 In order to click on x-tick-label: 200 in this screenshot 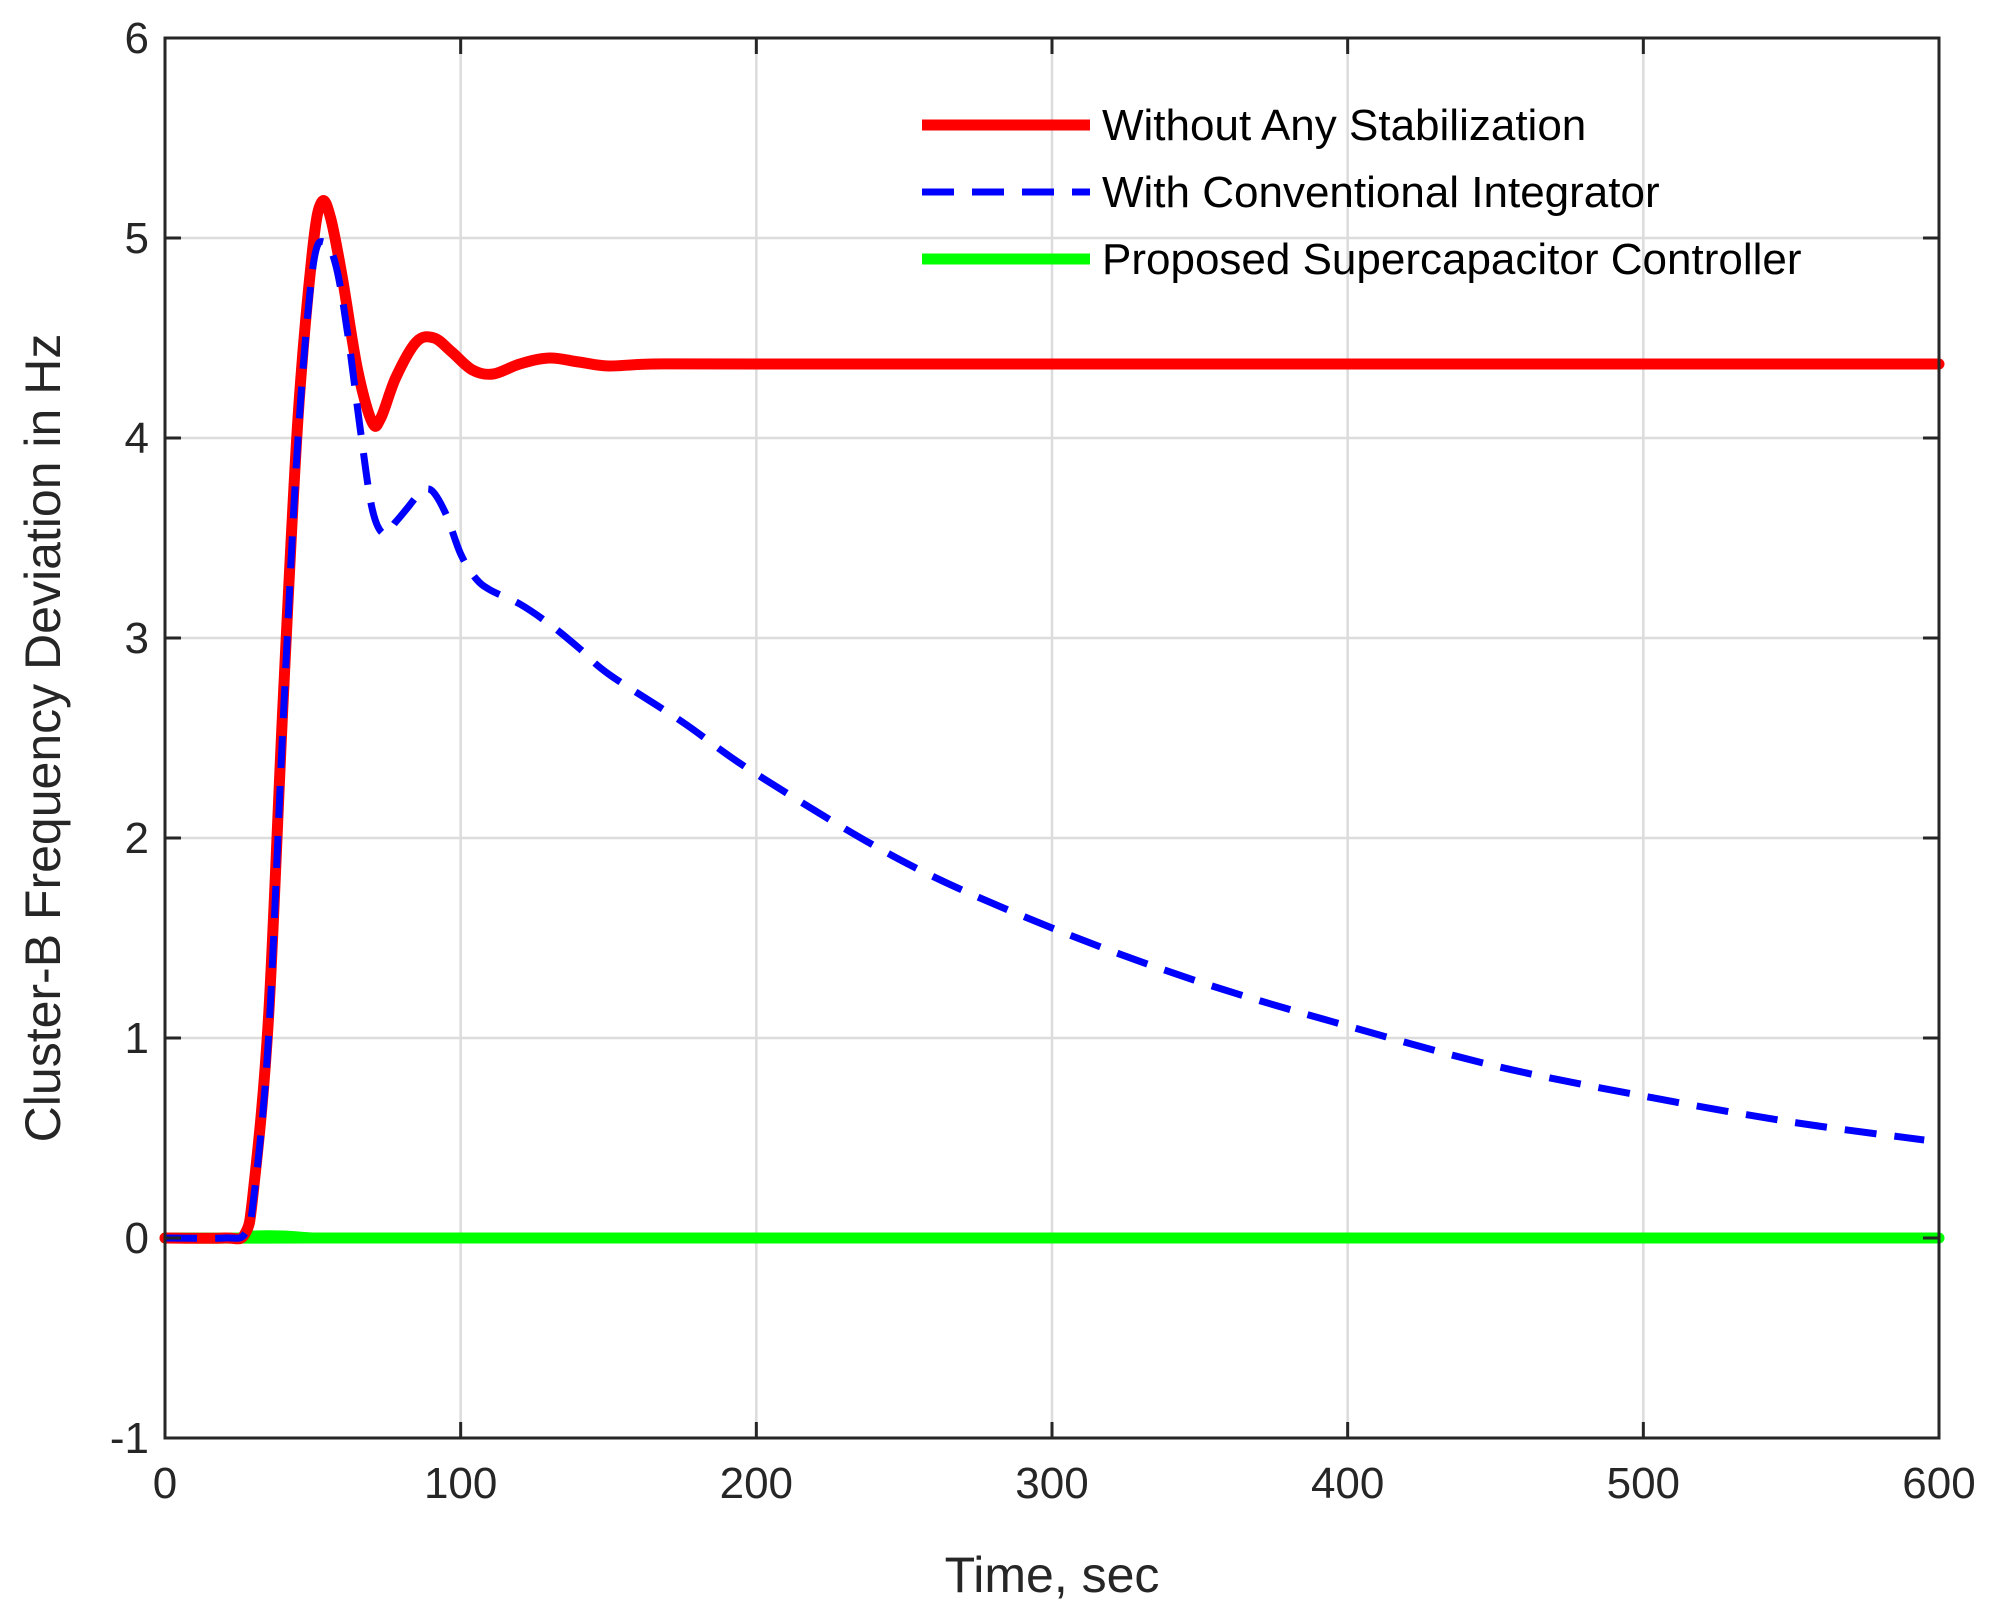, I will do `click(756, 1483)`.